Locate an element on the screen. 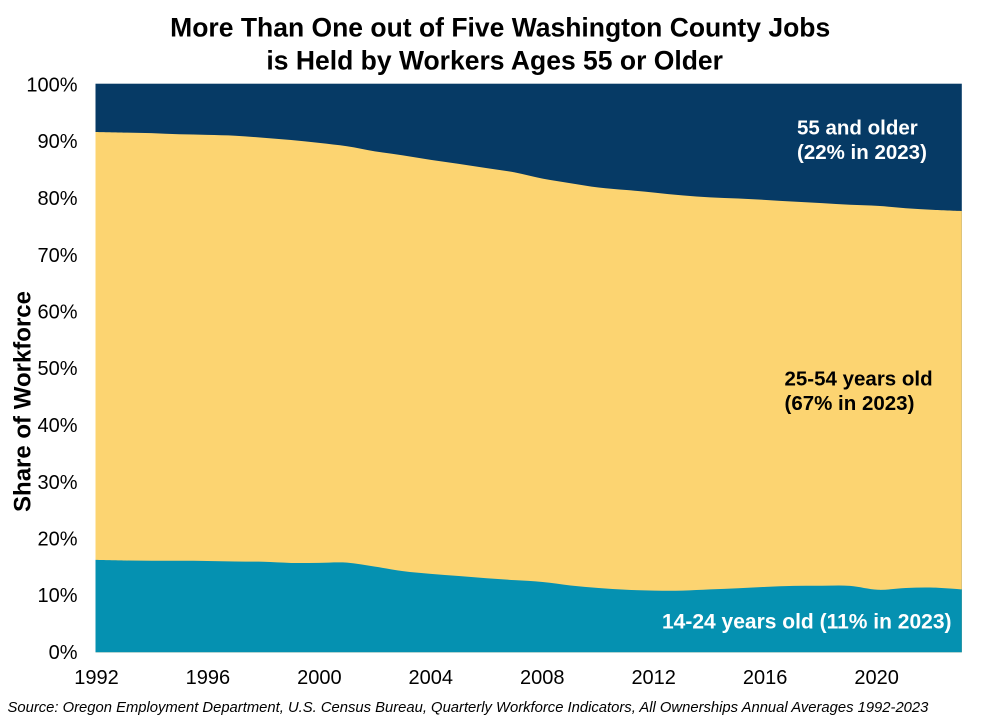  svg-text: 25-54 years old is located at coordinates (859, 379).